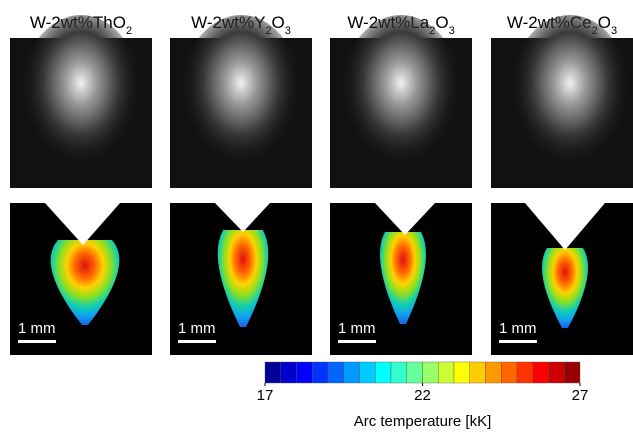  What do you see at coordinates (422, 395) in the screenshot?
I see `colorbar-tick-label: 22` at bounding box center [422, 395].